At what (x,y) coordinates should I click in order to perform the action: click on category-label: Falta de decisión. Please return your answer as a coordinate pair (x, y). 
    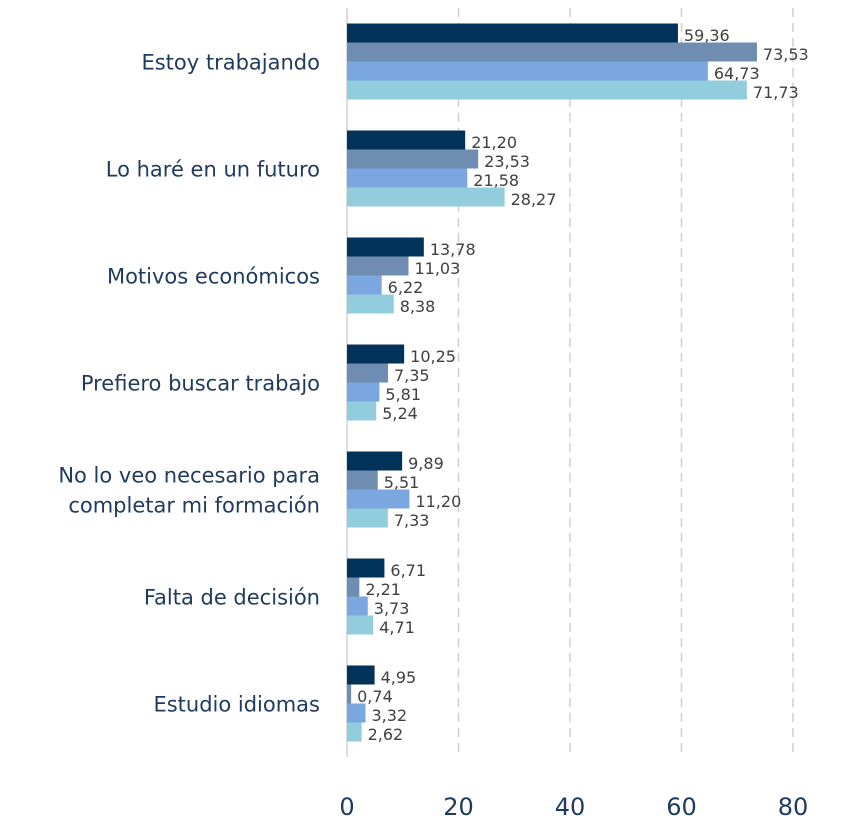
    Looking at the image, I should click on (232, 598).